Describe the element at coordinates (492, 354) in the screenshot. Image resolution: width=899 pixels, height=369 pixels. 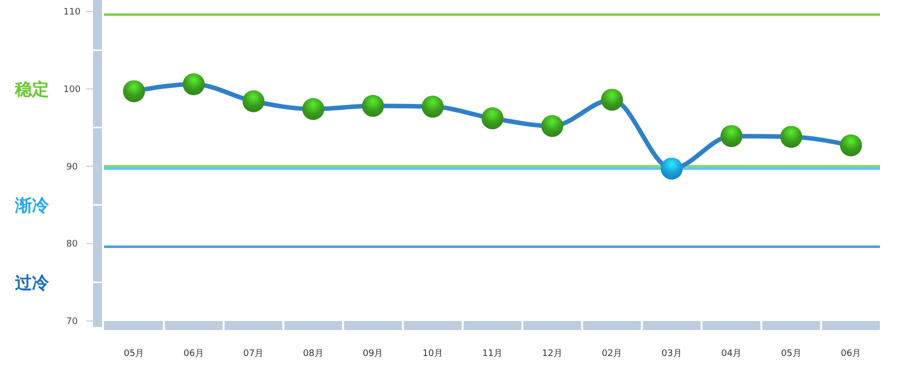
I see `x-tick-label: 11月` at that location.